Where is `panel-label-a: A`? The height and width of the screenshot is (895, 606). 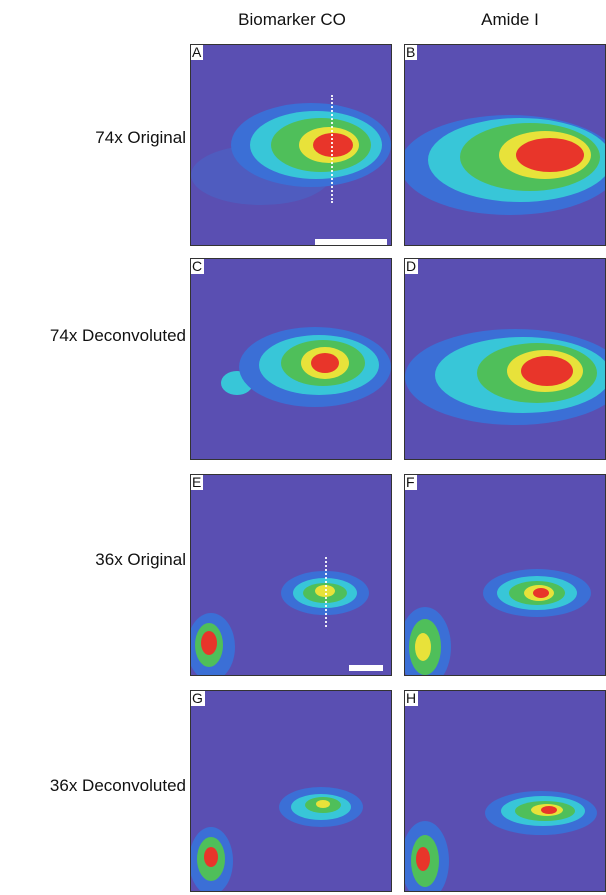 panel-label-a: A is located at coordinates (197, 52).